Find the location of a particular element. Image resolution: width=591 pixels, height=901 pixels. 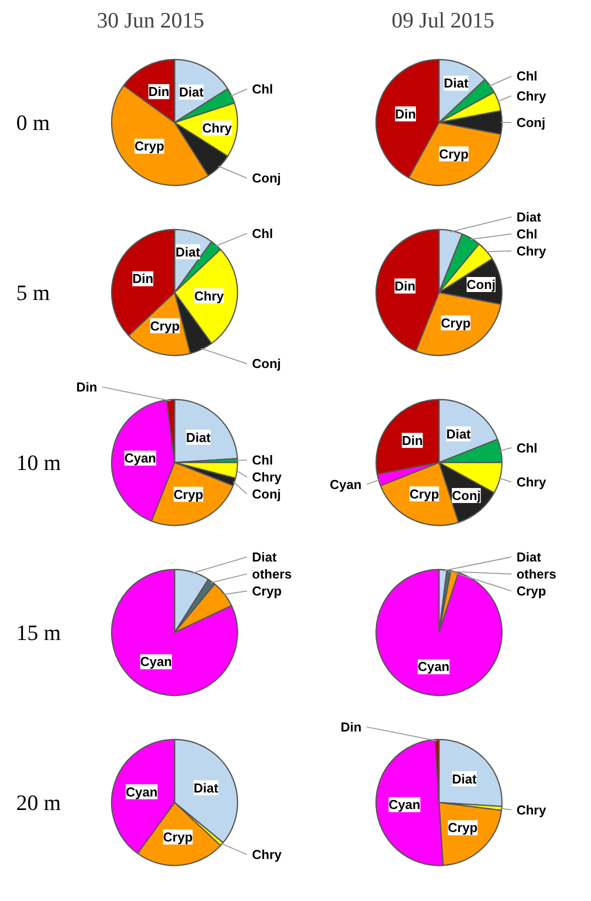

chart-title: 09 Jul 2015 is located at coordinates (443, 20).